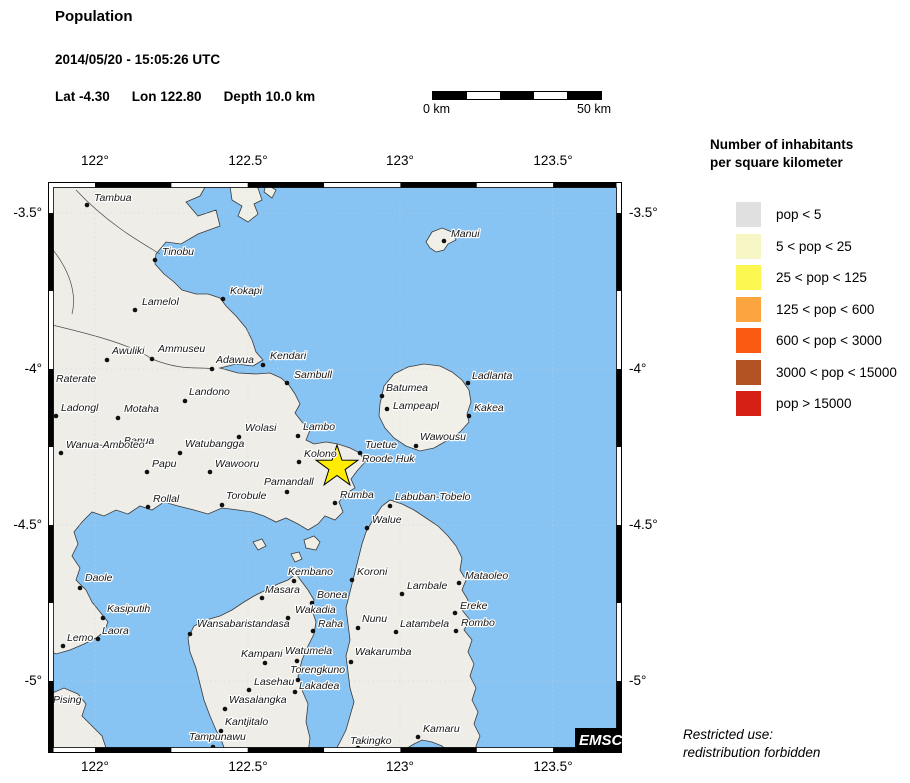 The height and width of the screenshot is (783, 910). What do you see at coordinates (643, 212) in the screenshot?
I see `latitude-tick-label: -3.5°` at bounding box center [643, 212].